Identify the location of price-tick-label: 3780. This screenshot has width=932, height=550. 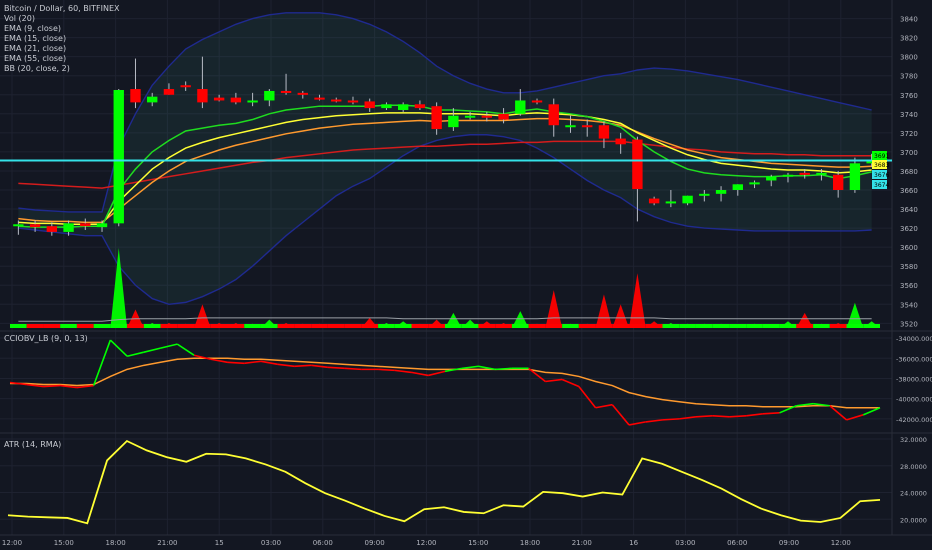
(909, 77).